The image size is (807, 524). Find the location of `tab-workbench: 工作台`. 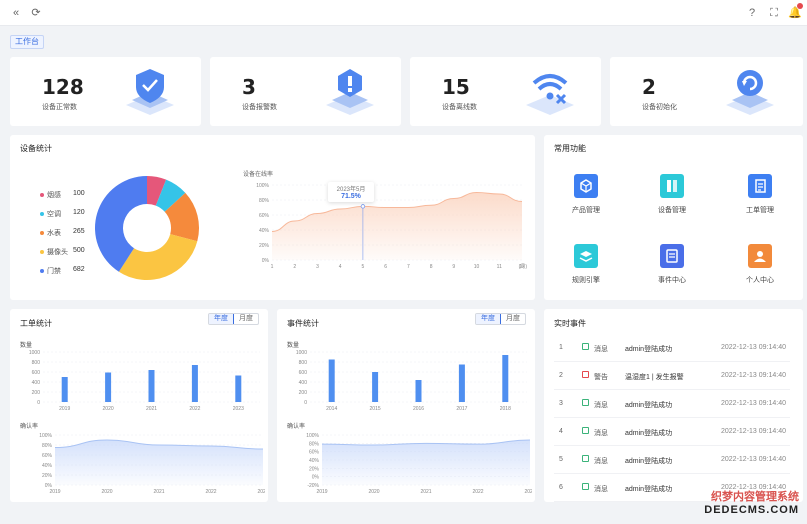

tab-workbench: 工作台 is located at coordinates (27, 42).